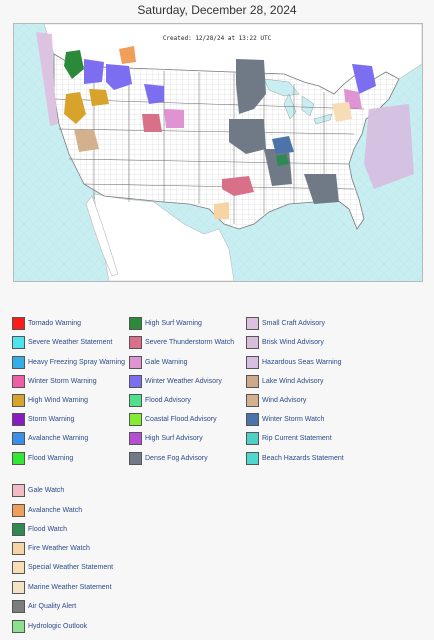 The width and height of the screenshot is (434, 640). I want to click on legend-item: Brisk Wind Advisory, so click(285, 342).